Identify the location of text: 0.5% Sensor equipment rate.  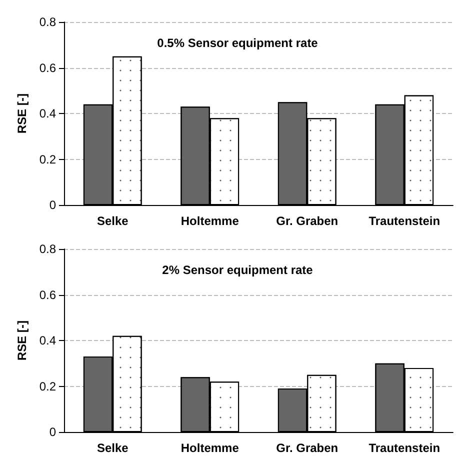
(237, 43).